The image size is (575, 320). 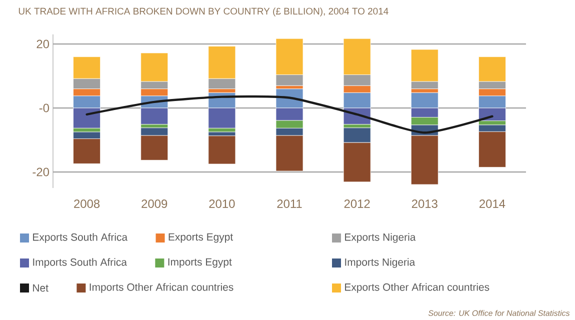 What do you see at coordinates (80, 238) in the screenshot?
I see `legend-label: Exports South Africa` at bounding box center [80, 238].